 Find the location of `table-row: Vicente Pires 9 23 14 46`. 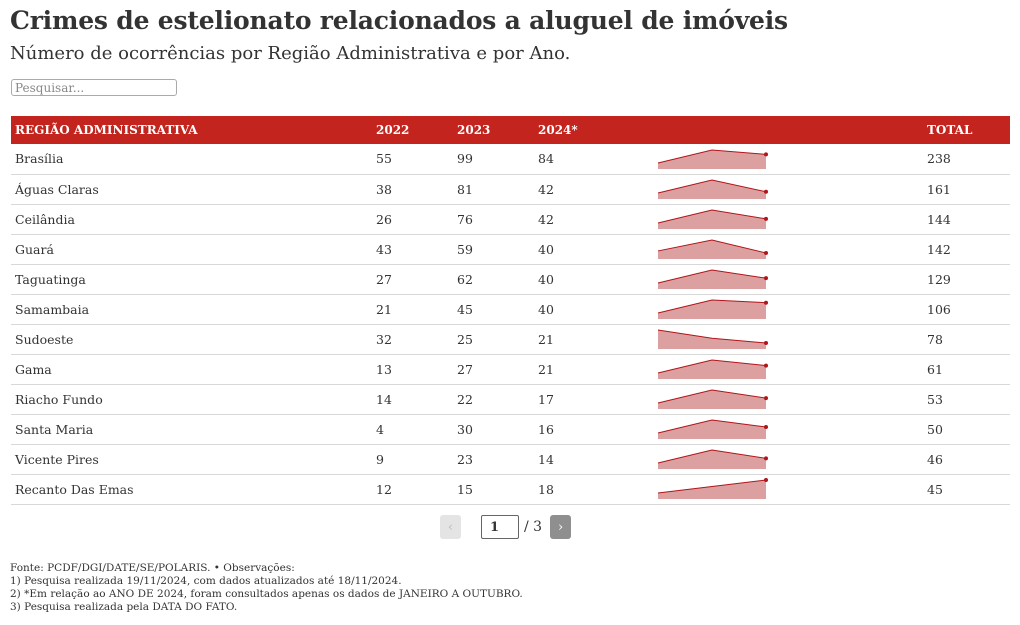

table-row: Vicente Pires 9 23 14 46 is located at coordinates (510, 459).